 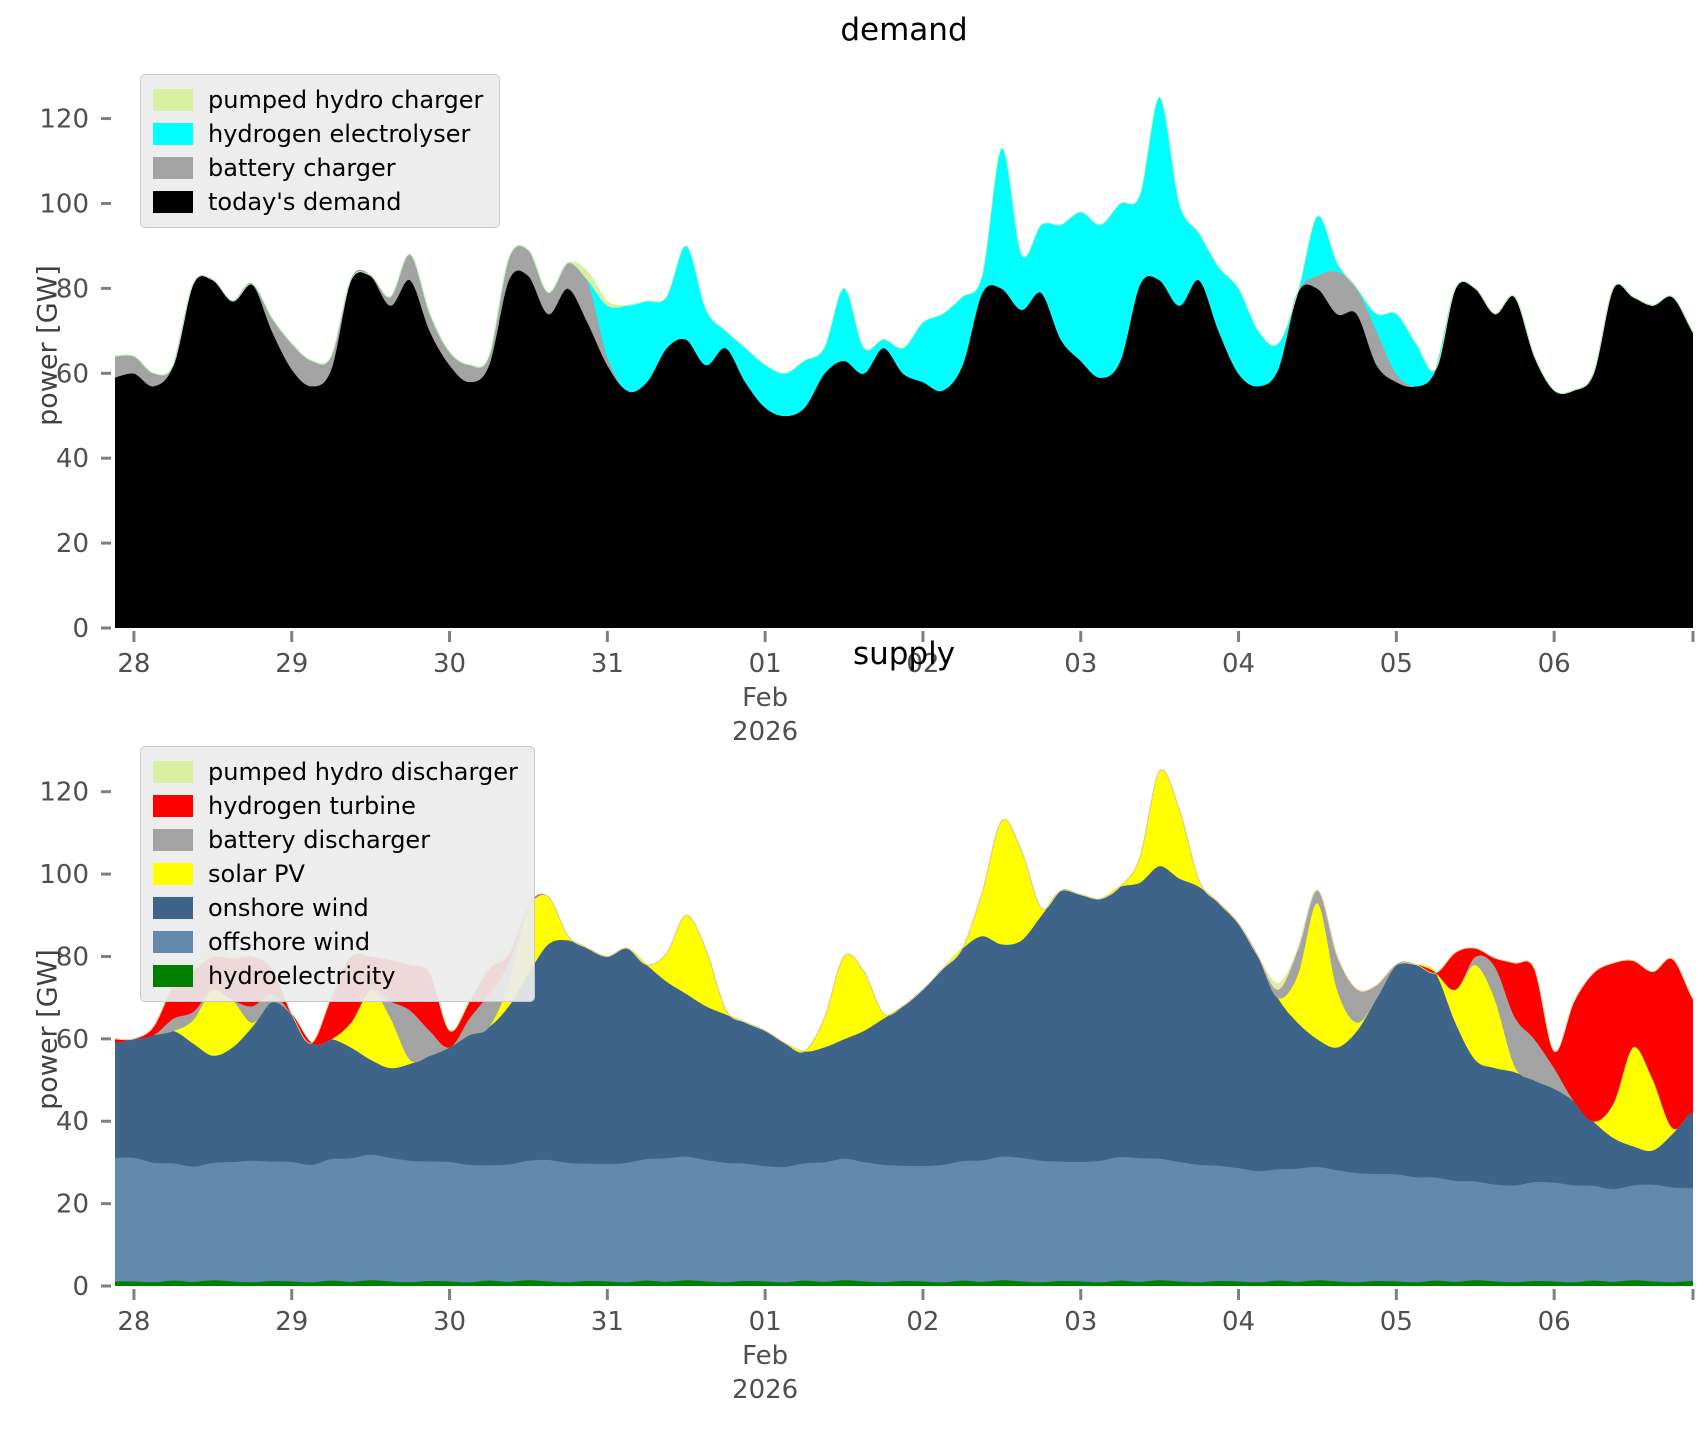 I want to click on legend-row-pumped-hydro-discharger: pumped hydro discharger, so click(x=335, y=772).